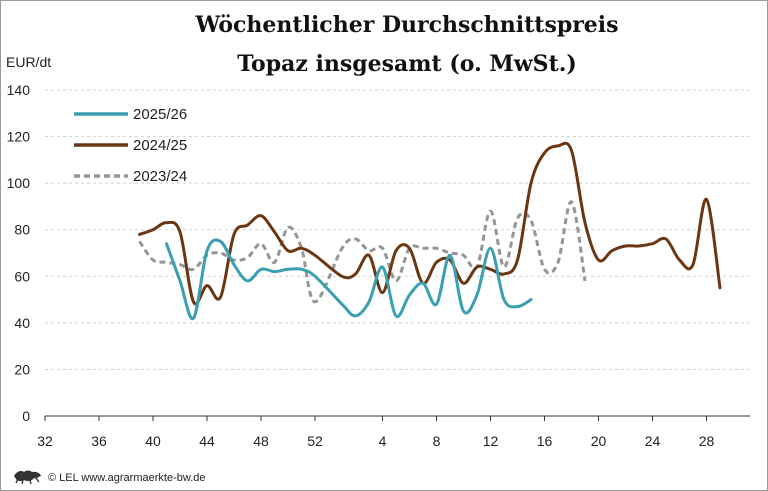  I want to click on y-axis-ticks: 0 20 40 60 80 100 120 140, so click(19, 253).